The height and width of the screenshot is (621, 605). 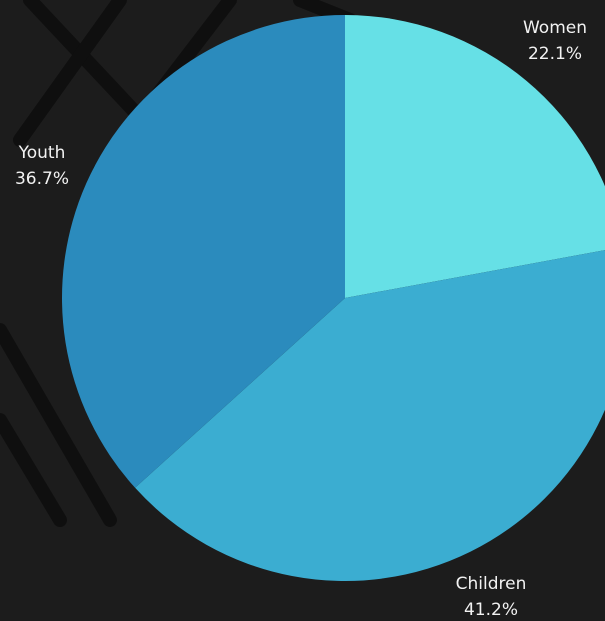 I want to click on slice-value-label: 36.7%, so click(x=42, y=179).